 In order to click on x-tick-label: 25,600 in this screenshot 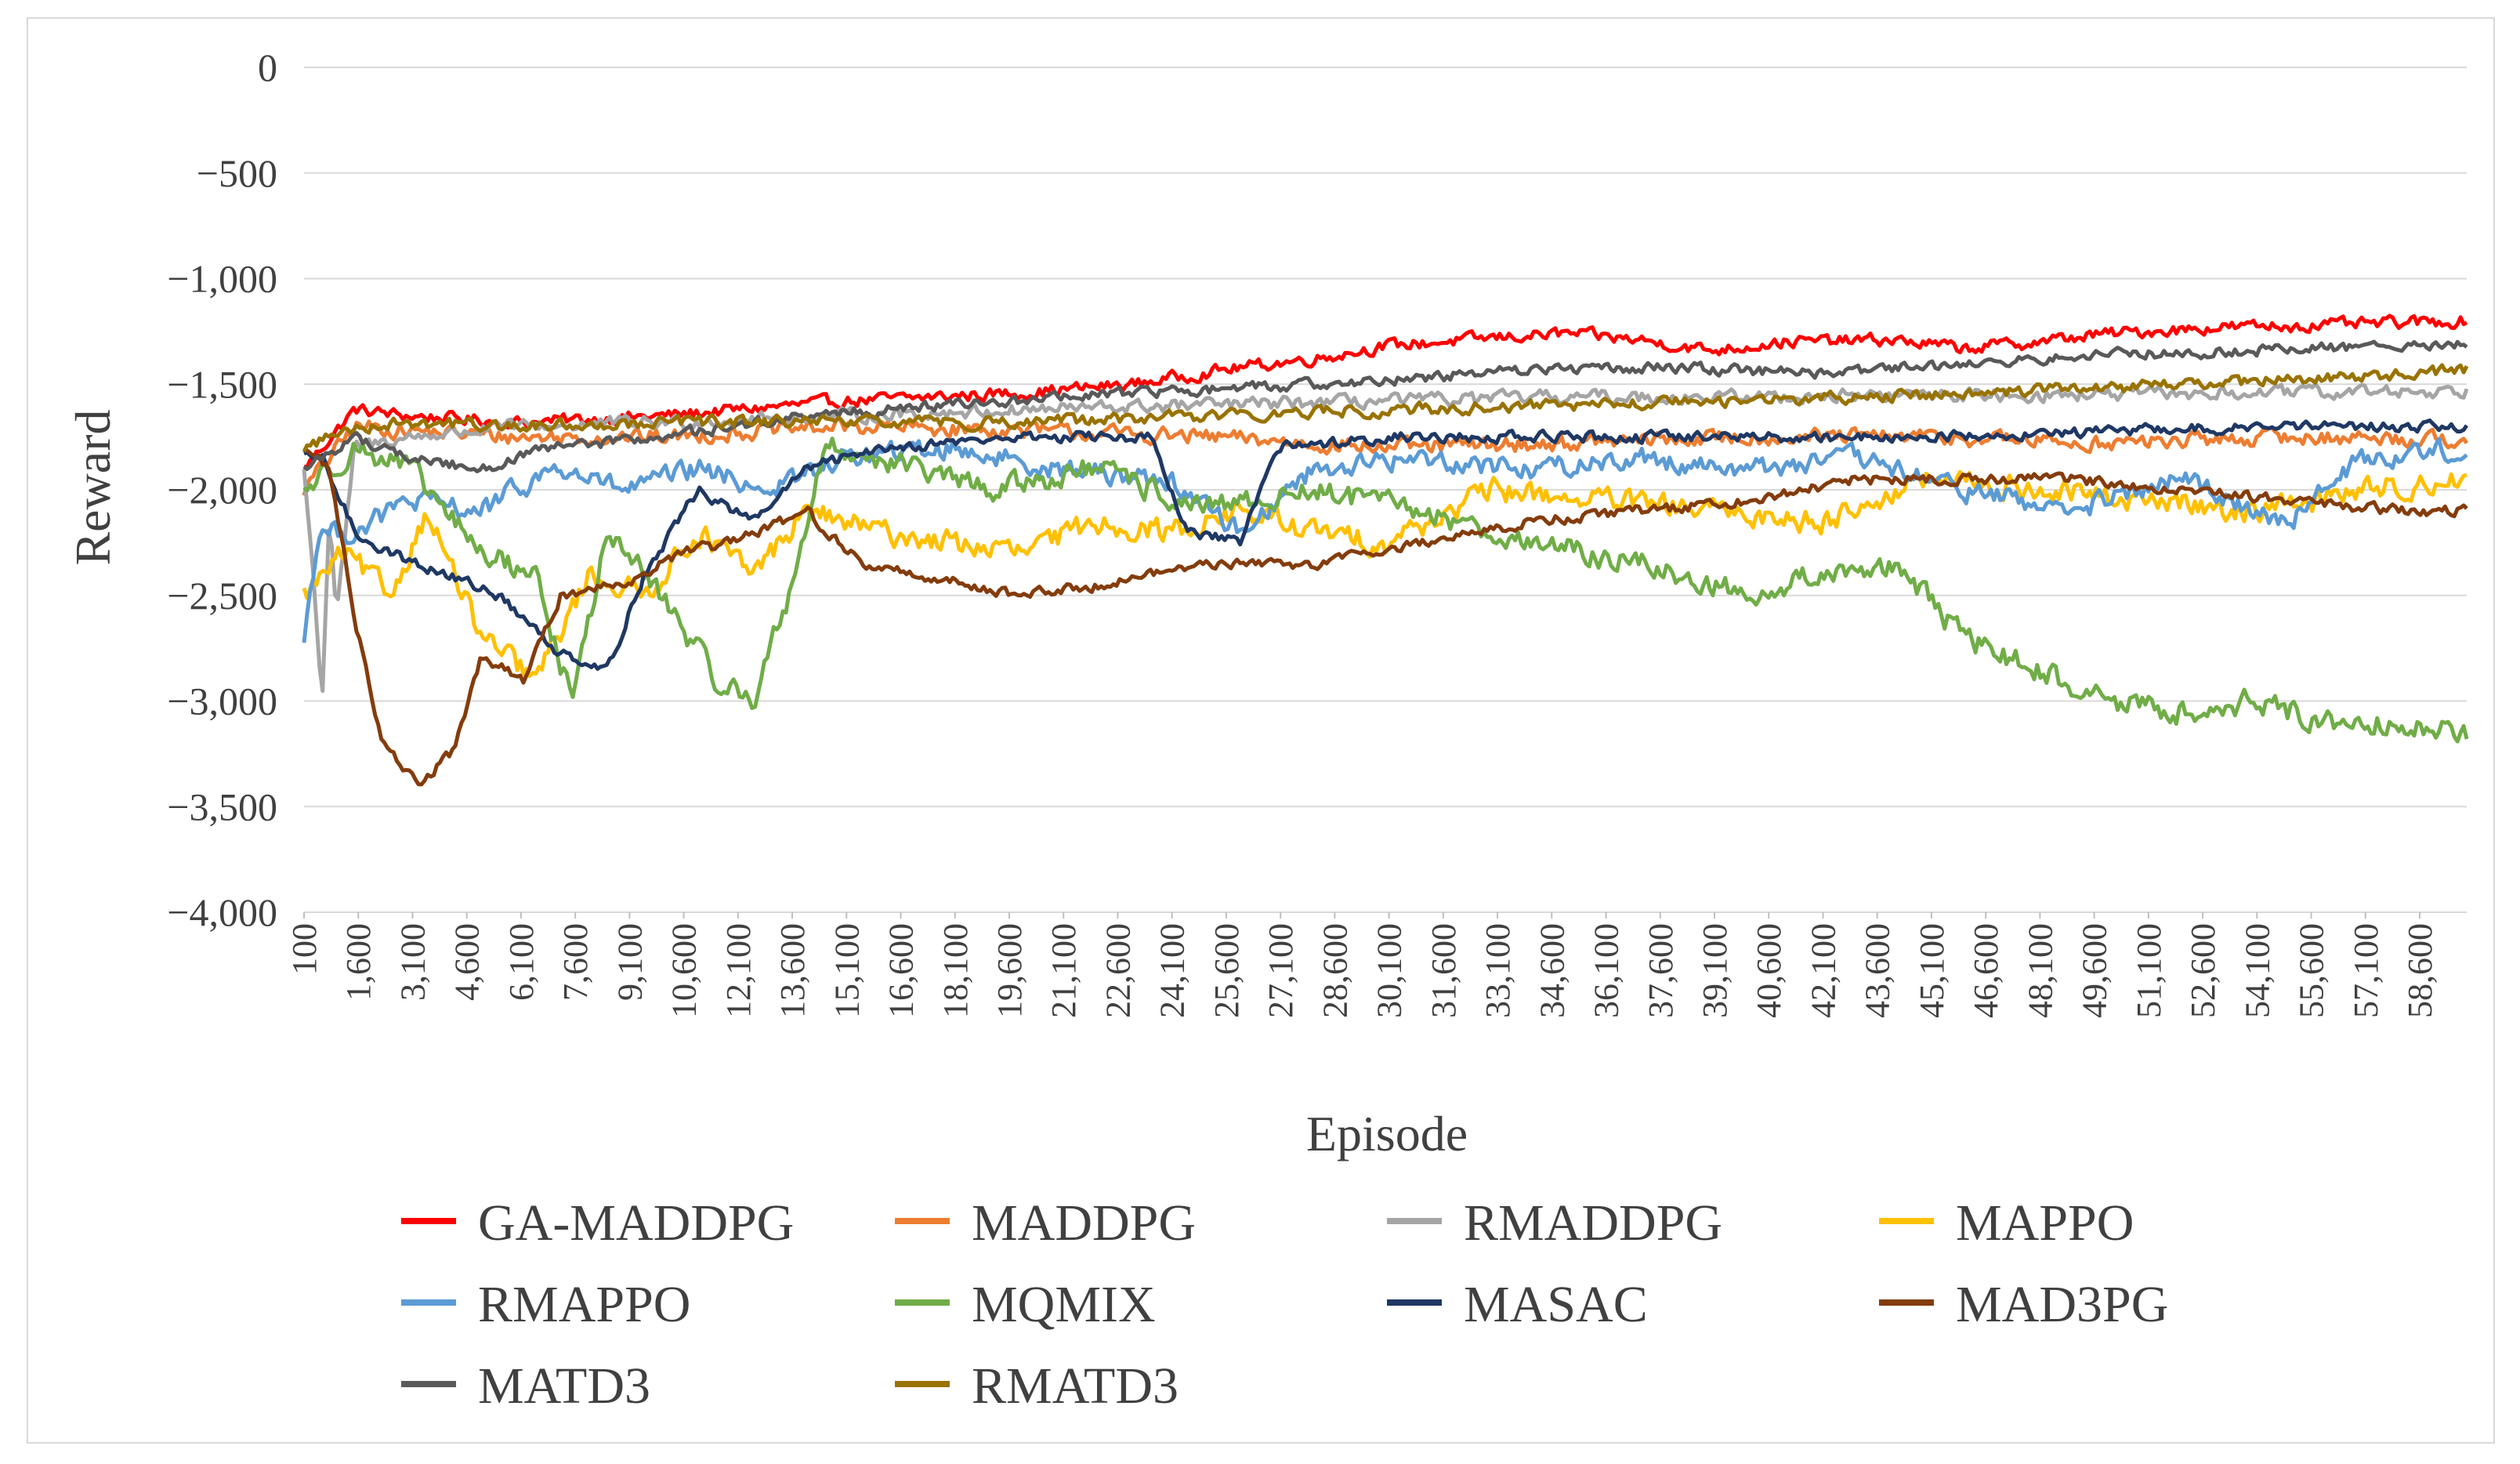, I will do `click(1227, 970)`.